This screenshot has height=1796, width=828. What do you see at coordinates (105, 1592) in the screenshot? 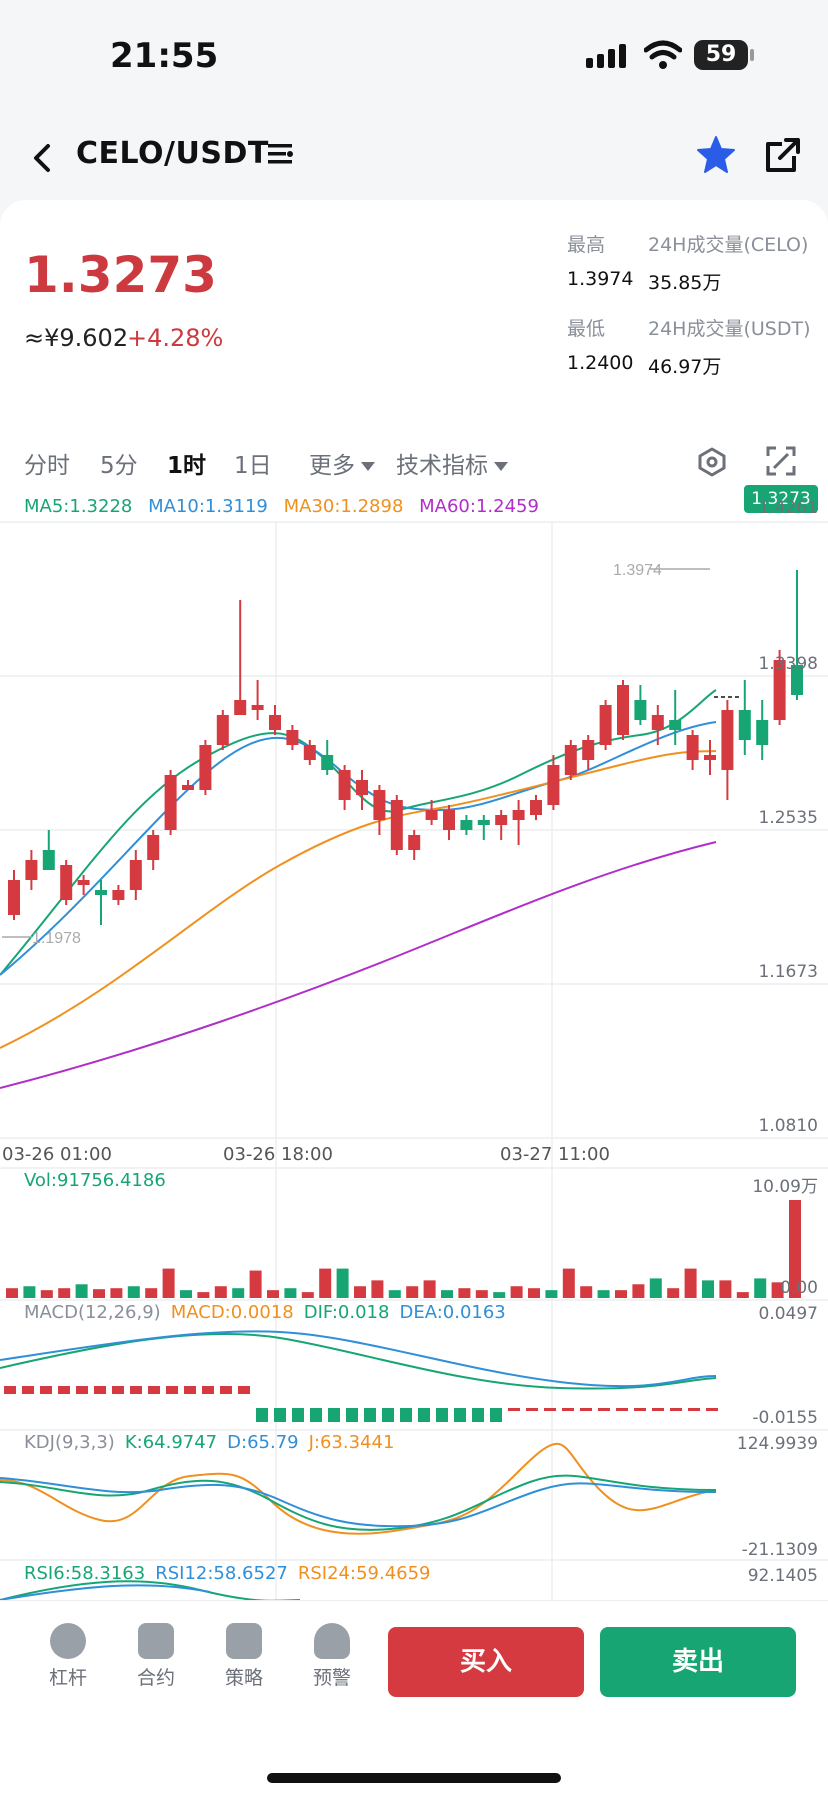
I see `rsi12-line` at bounding box center [105, 1592].